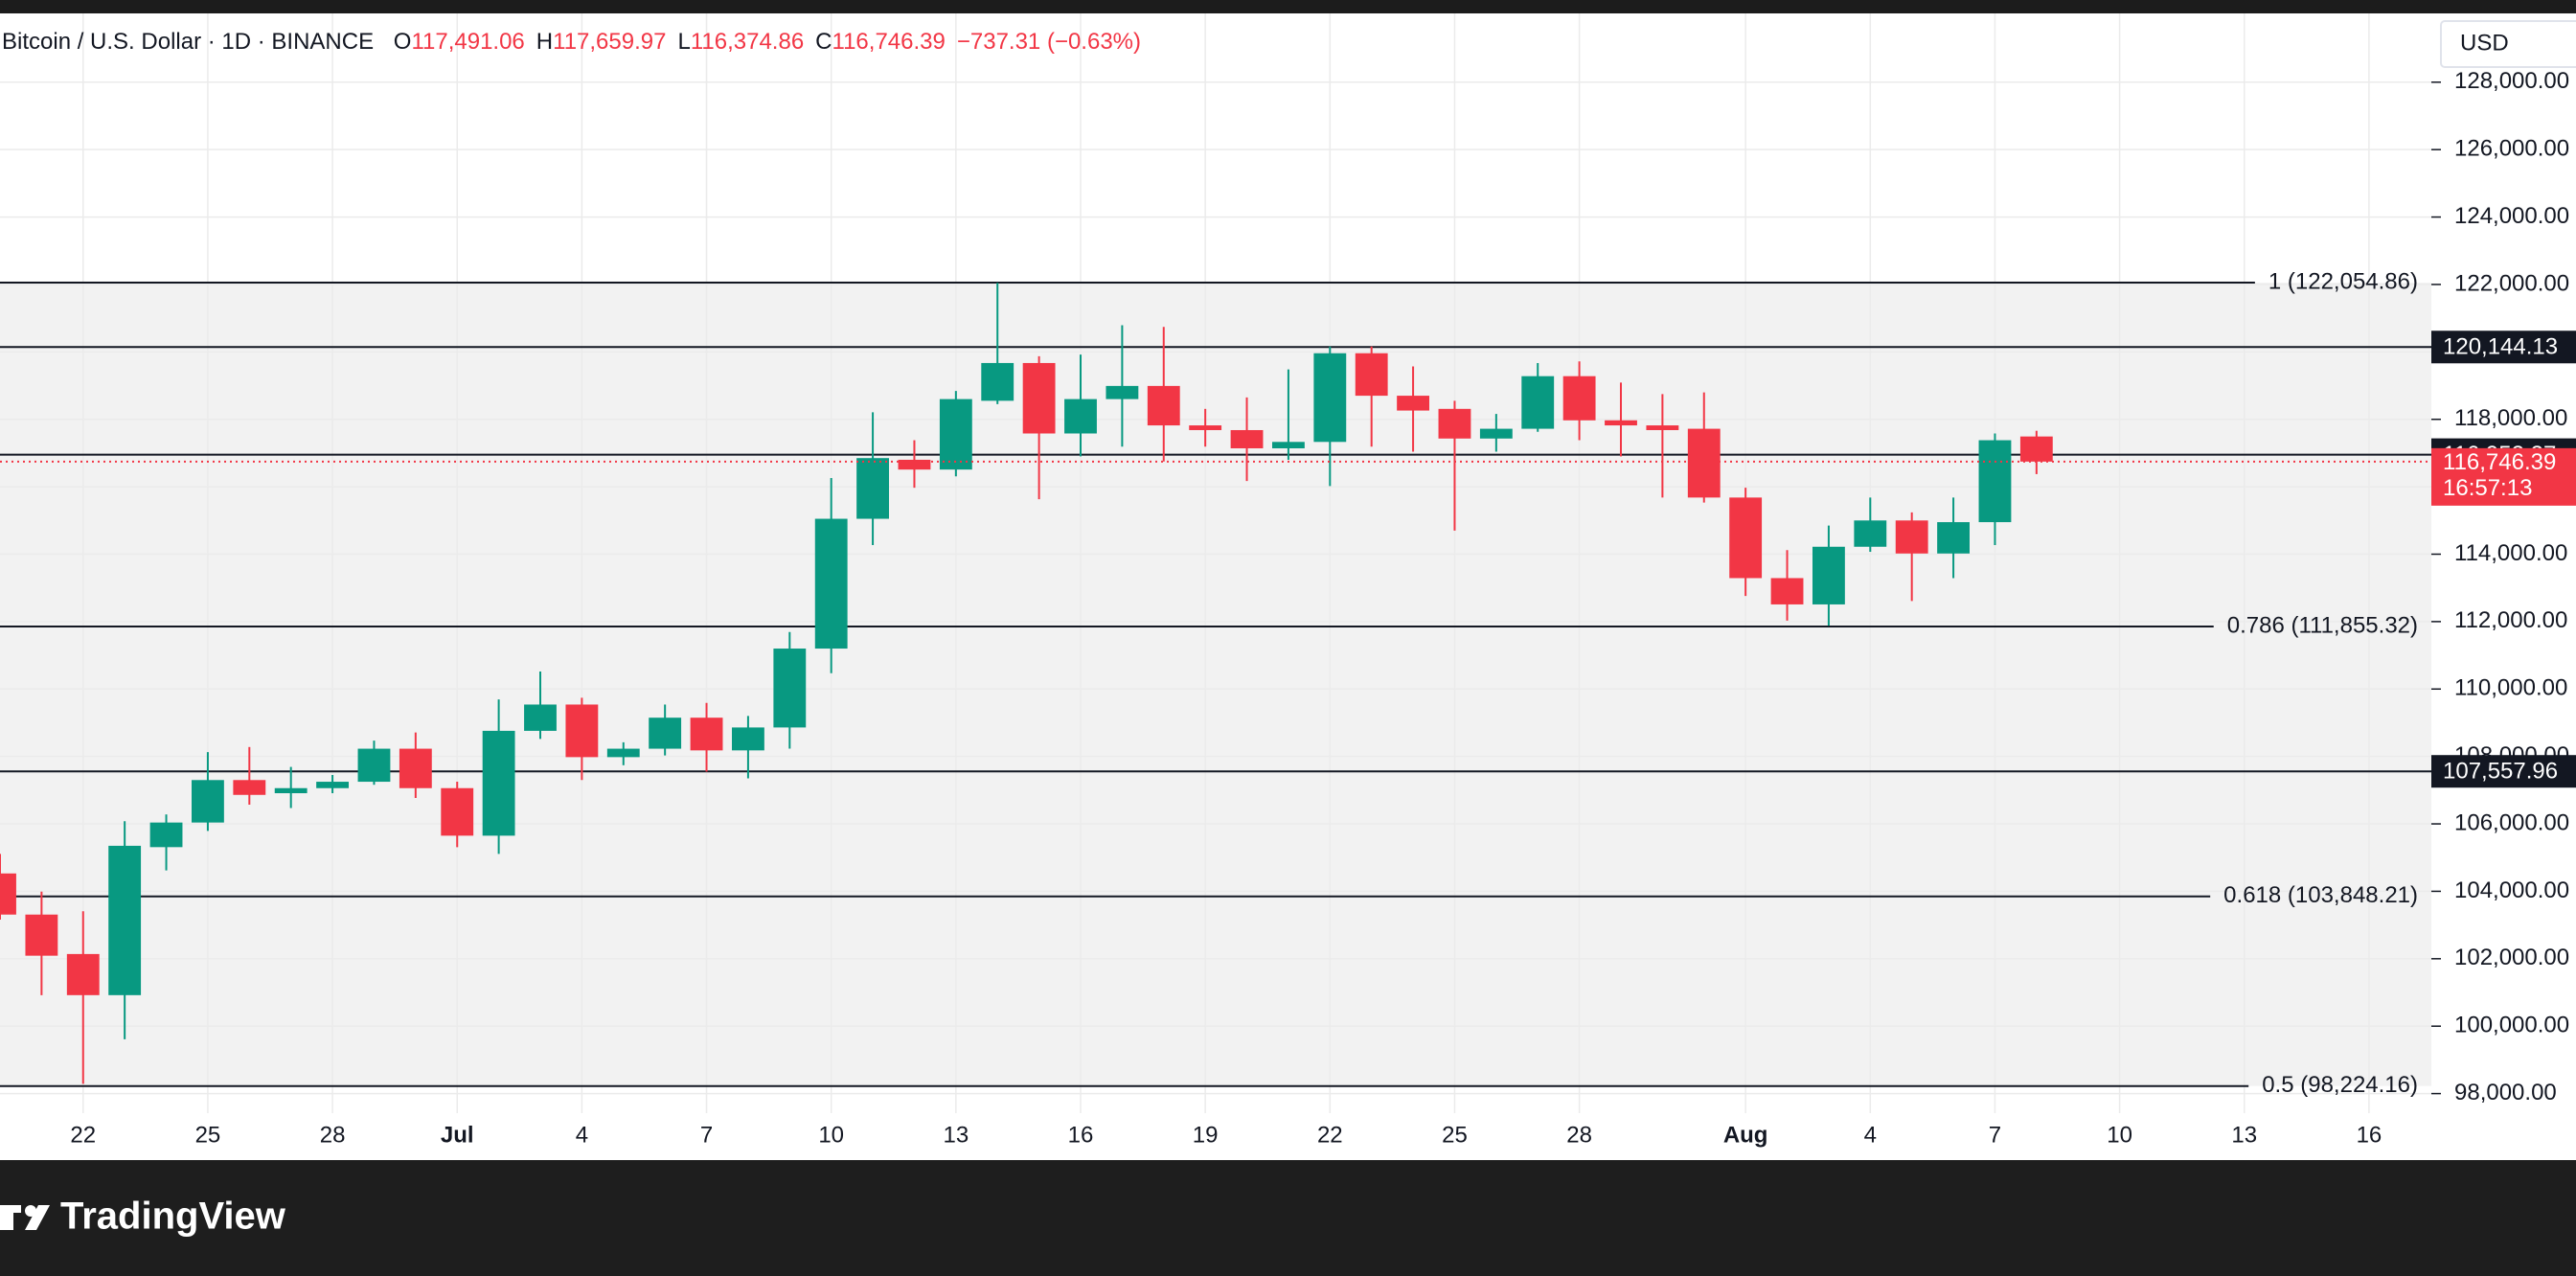  I want to click on y-tick-label: 104,000.00, so click(2511, 890).